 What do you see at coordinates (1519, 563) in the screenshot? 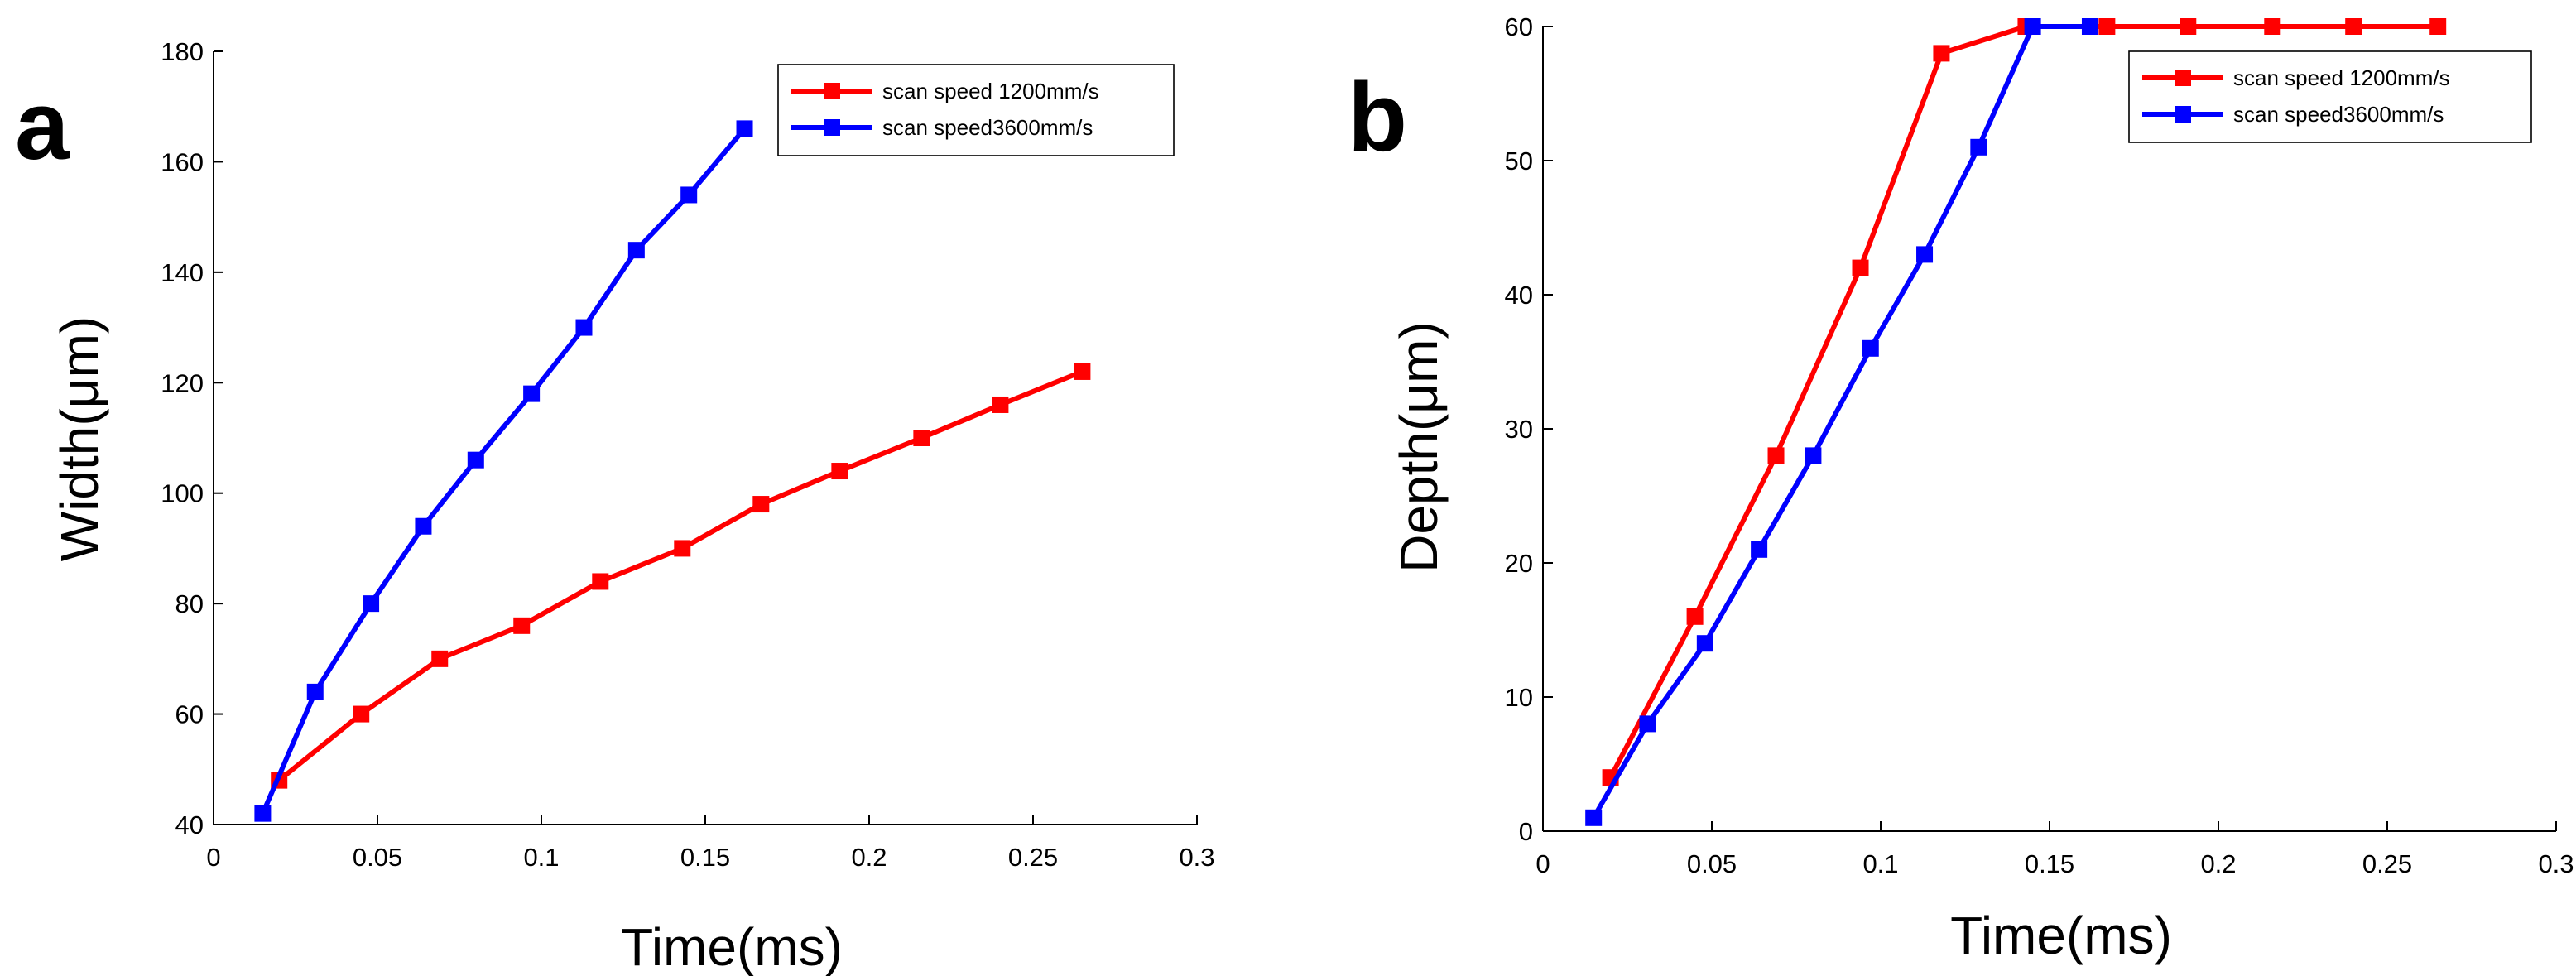
I see `y-tick-label: 20` at bounding box center [1519, 563].